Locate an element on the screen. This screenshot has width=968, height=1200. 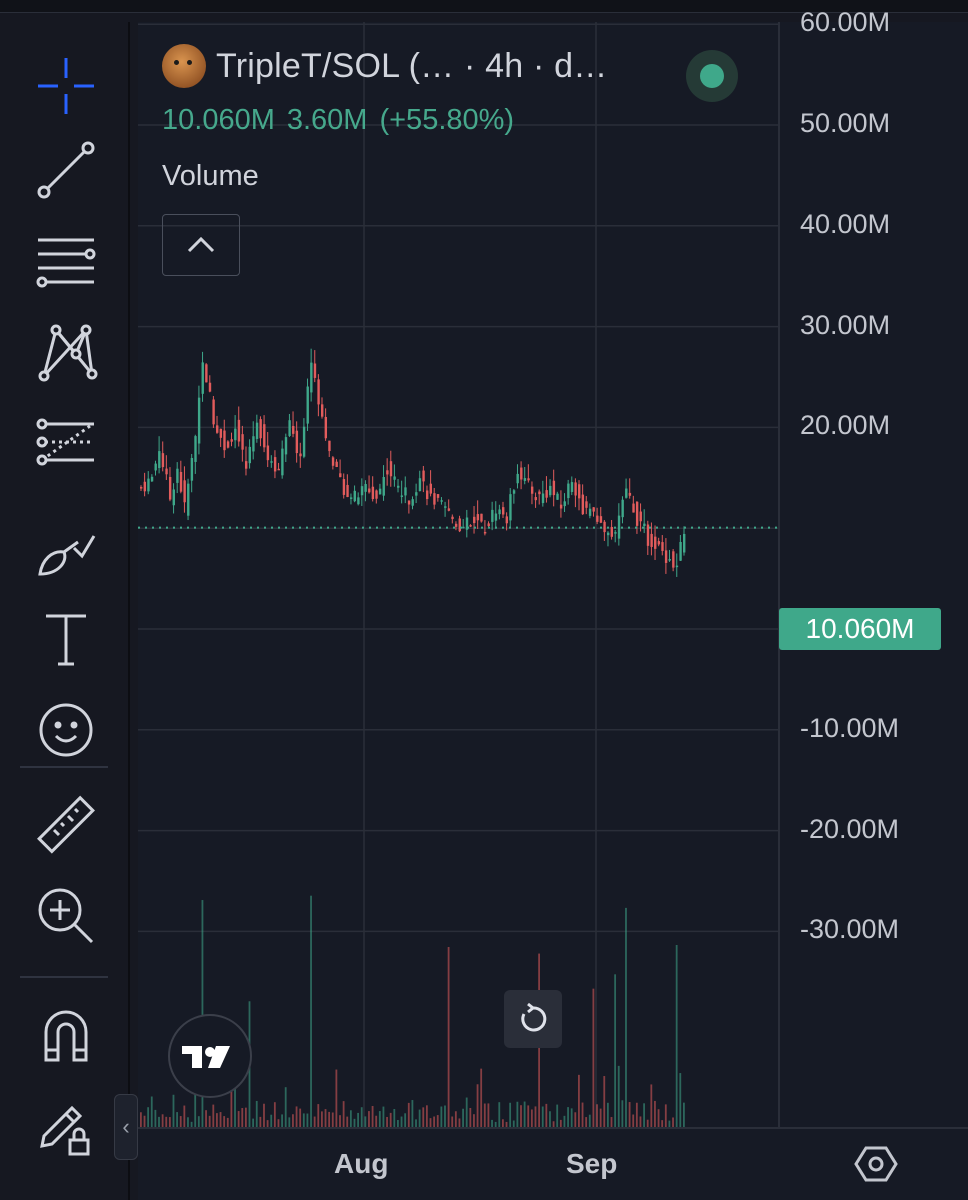
last-price-badge: 10.060M is located at coordinates (860, 629).